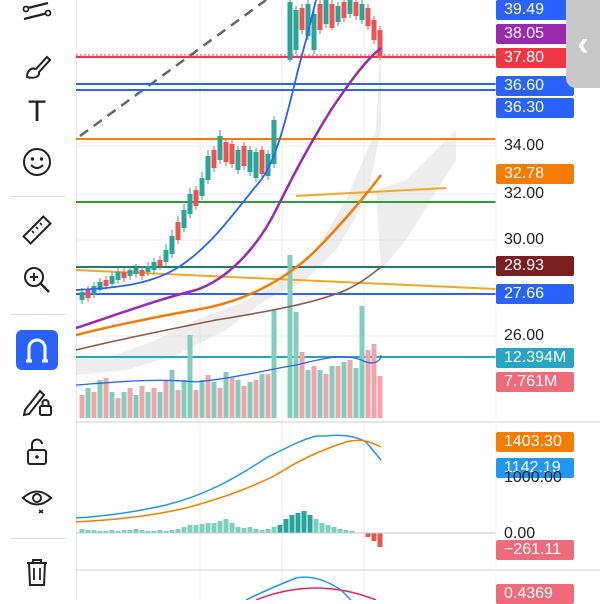 This screenshot has width=600, height=604. I want to click on price-label: 32.00, so click(524, 193).